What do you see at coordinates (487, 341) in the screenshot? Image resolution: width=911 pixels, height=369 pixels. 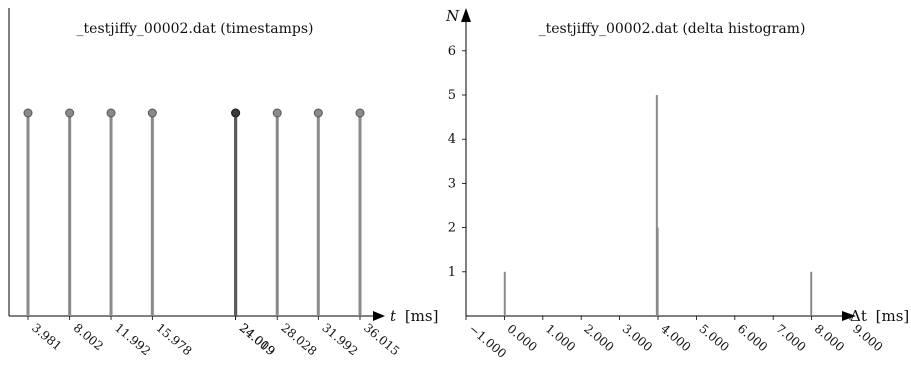 I see `histogram-x-tick-label: −1.000` at bounding box center [487, 341].